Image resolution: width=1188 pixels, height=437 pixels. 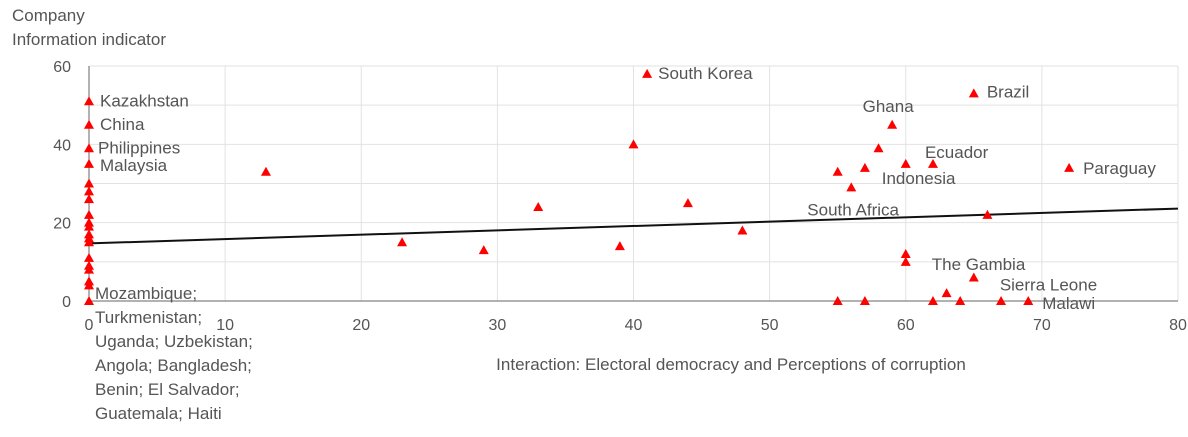 What do you see at coordinates (853, 209) in the screenshot?
I see `point-label: South Africa` at bounding box center [853, 209].